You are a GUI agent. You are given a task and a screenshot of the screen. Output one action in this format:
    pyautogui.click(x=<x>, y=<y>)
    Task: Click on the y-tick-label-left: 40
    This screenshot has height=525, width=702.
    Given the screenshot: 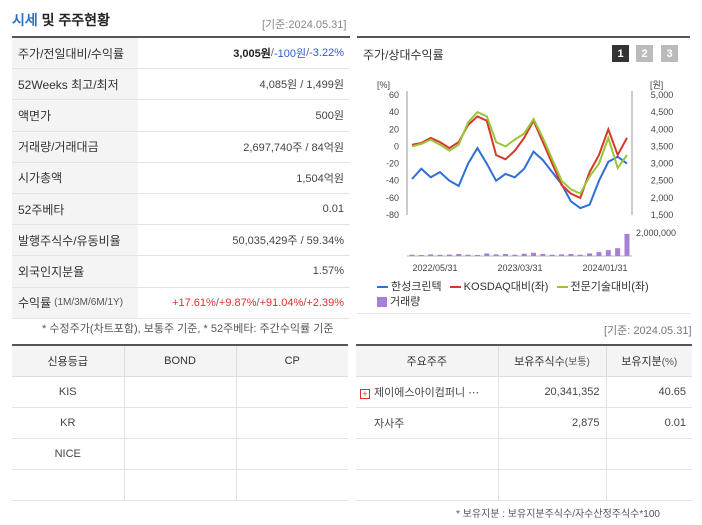 What is the action you would take?
    pyautogui.click(x=394, y=112)
    